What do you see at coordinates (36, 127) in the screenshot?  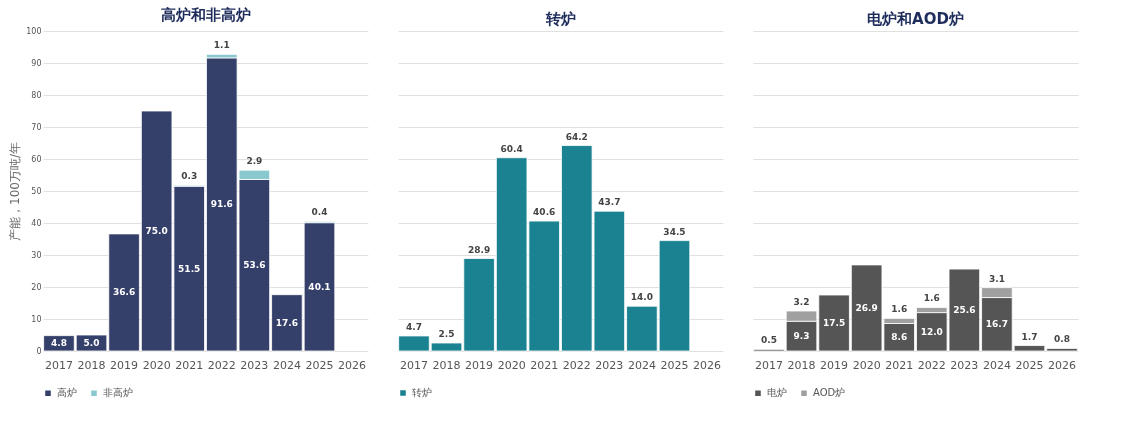 I see `y-tick-label: 70` at bounding box center [36, 127].